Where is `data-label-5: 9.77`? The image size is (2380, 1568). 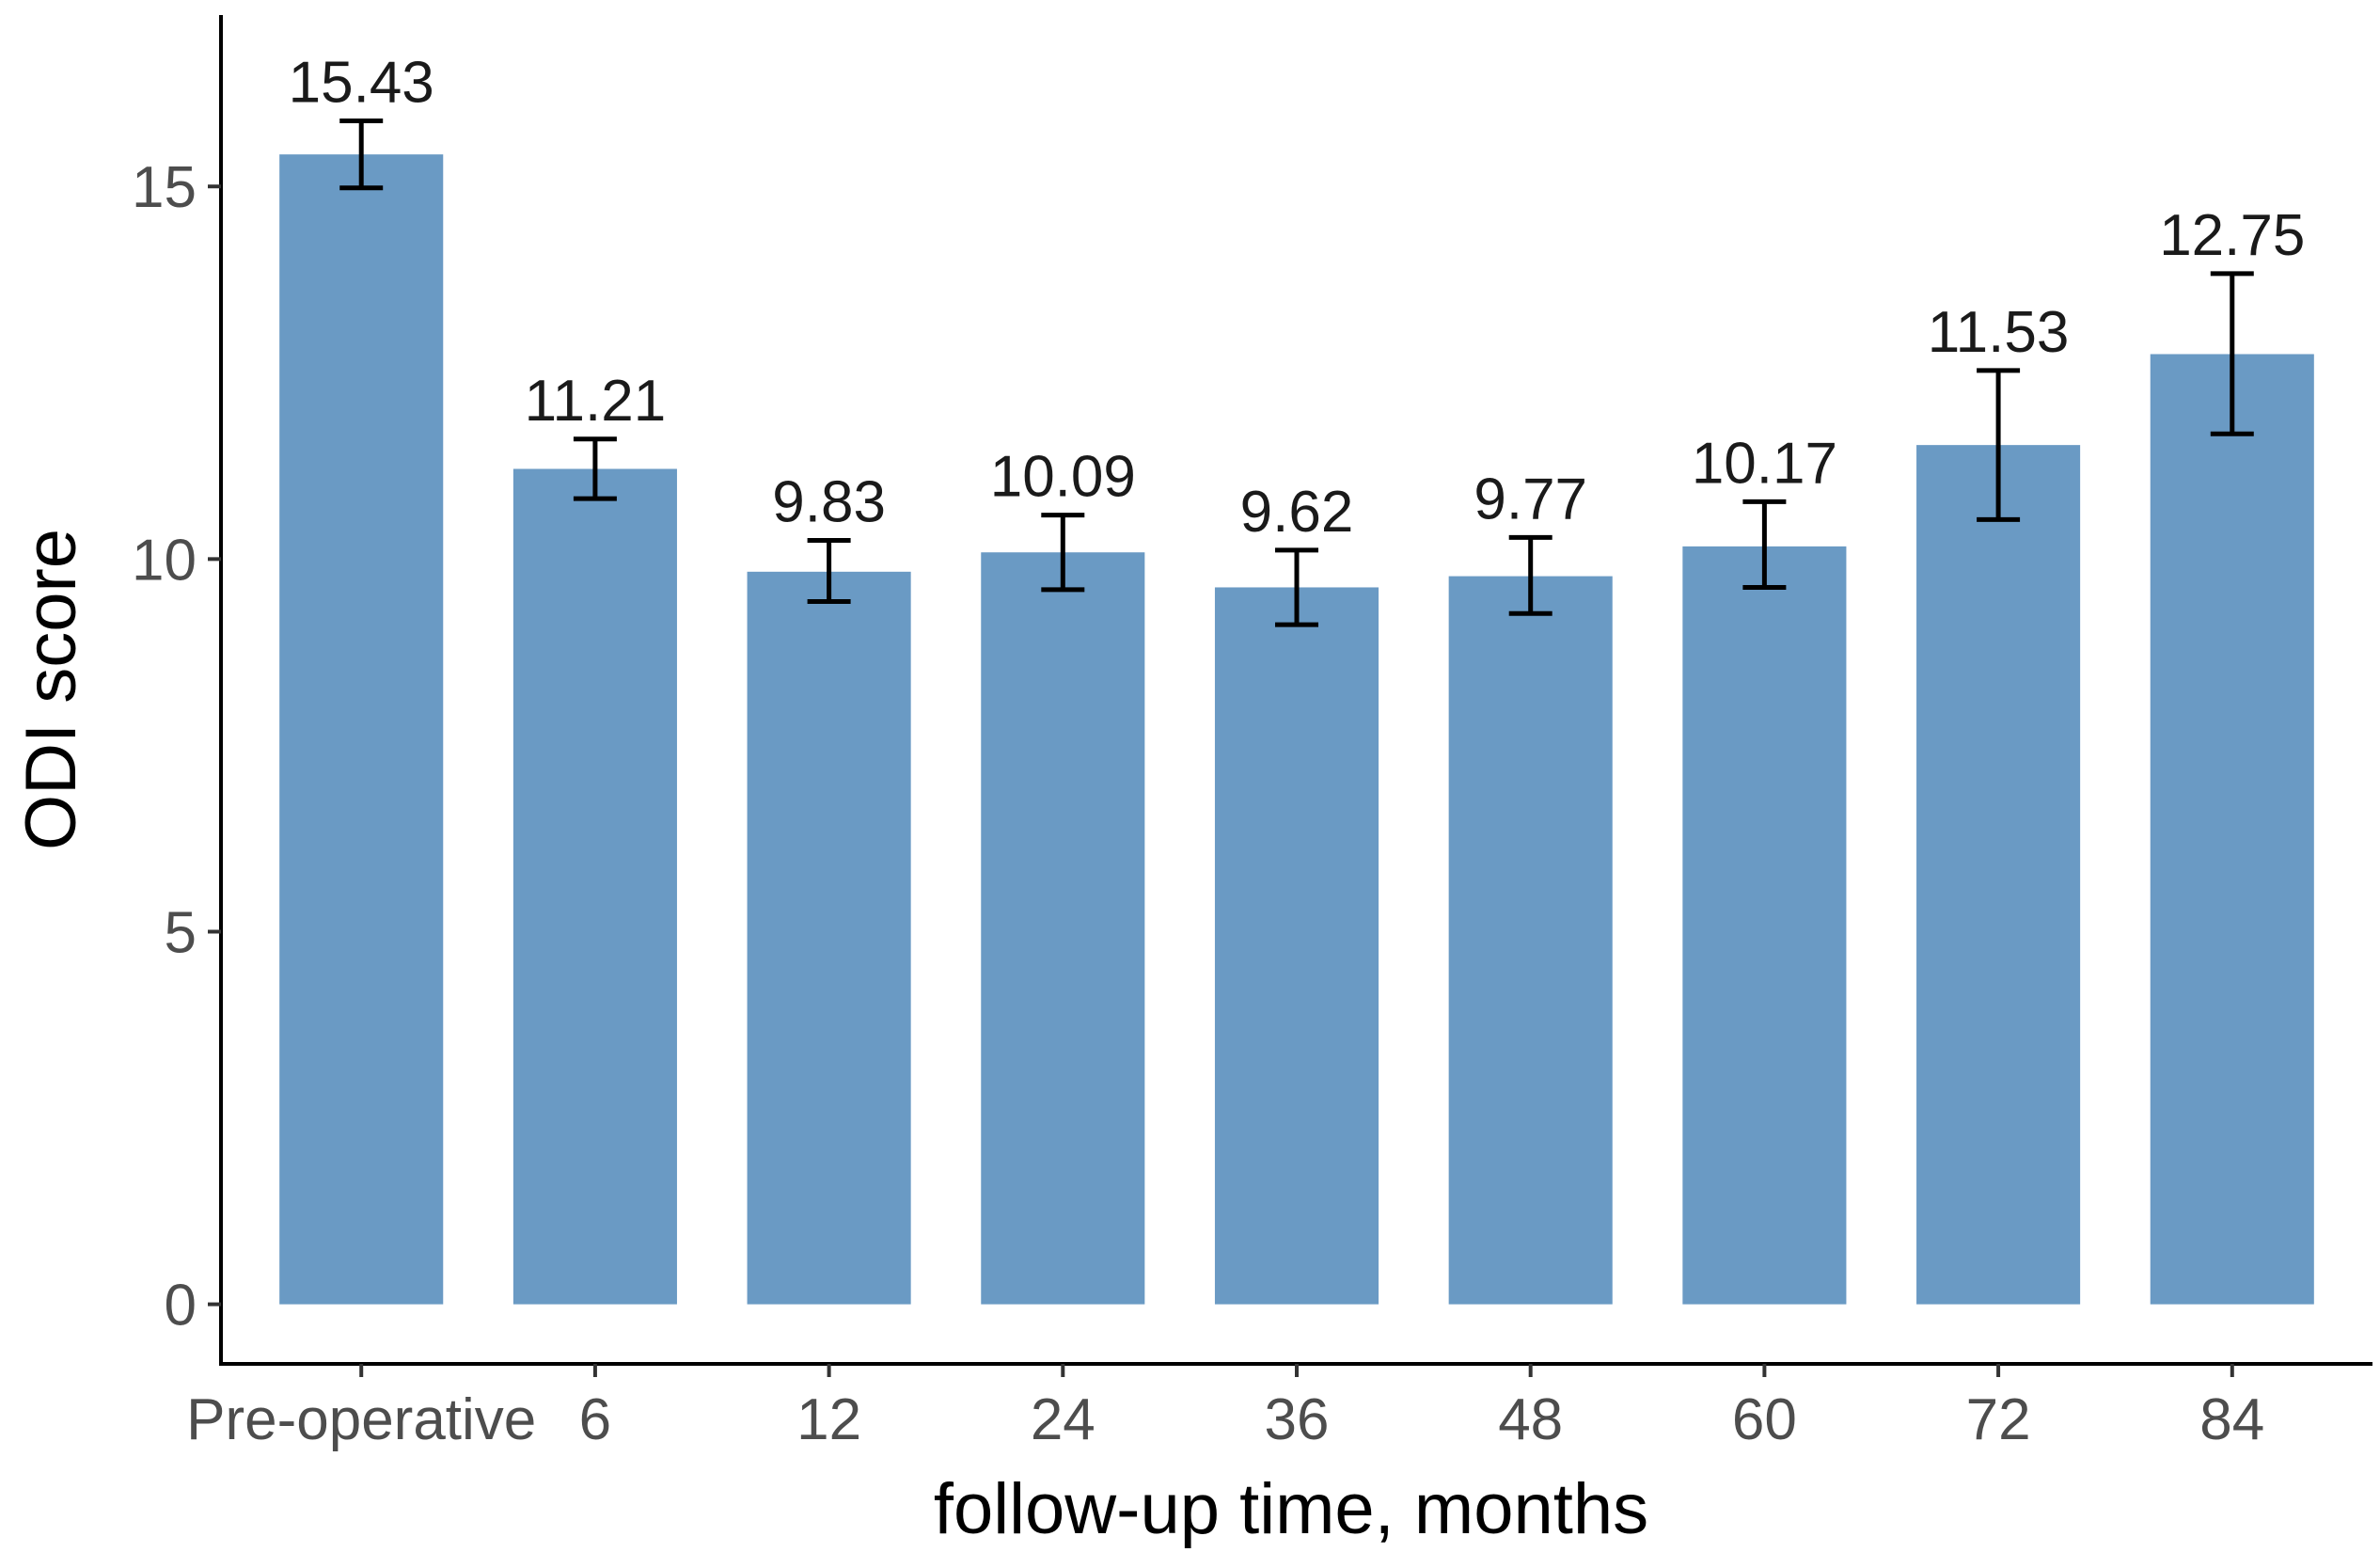
data-label-5: 9.77 is located at coordinates (1530, 499).